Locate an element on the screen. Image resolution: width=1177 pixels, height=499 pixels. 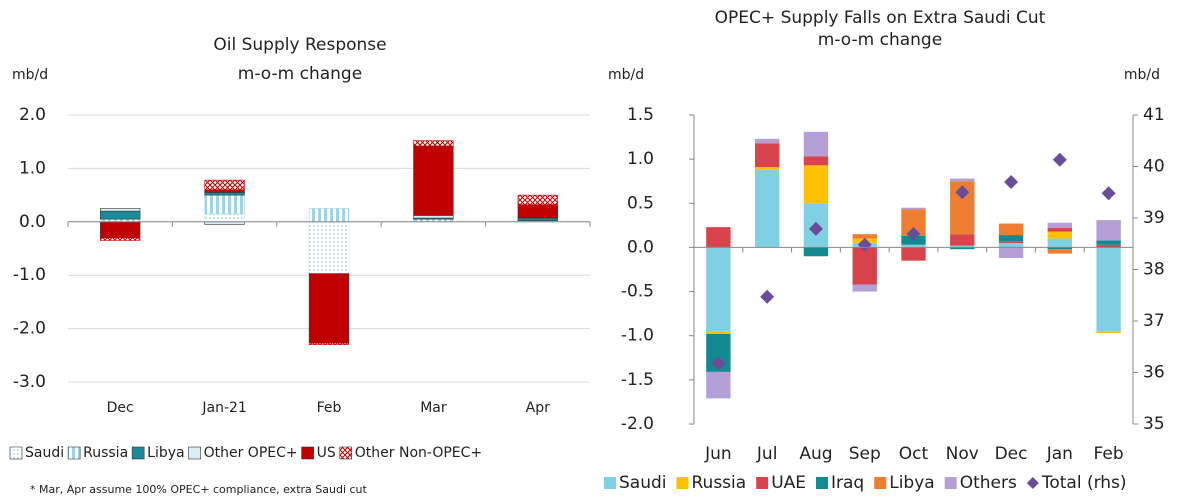
y-tick-label: 1.5 is located at coordinates (640, 115).